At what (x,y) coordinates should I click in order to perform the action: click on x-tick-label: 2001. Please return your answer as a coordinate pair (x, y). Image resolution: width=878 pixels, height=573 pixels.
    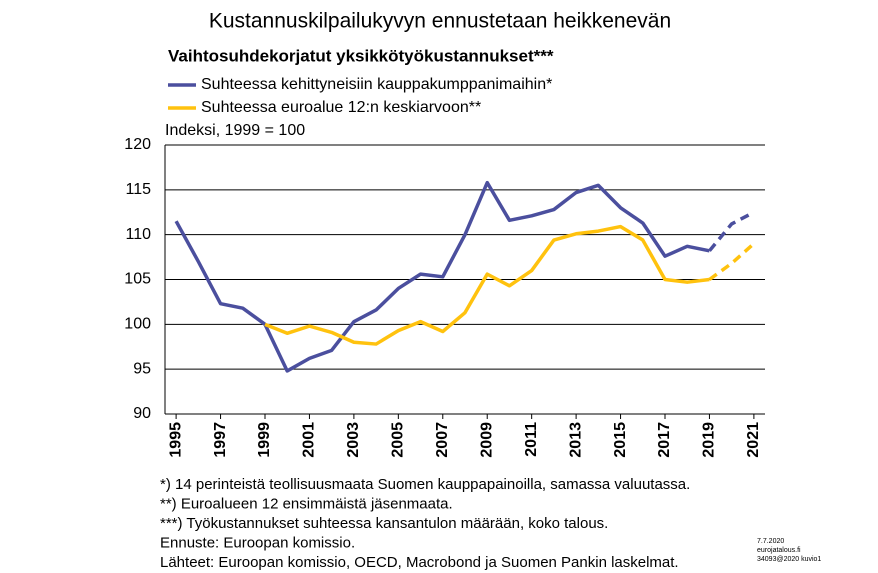
    Looking at the image, I should click on (309, 440).